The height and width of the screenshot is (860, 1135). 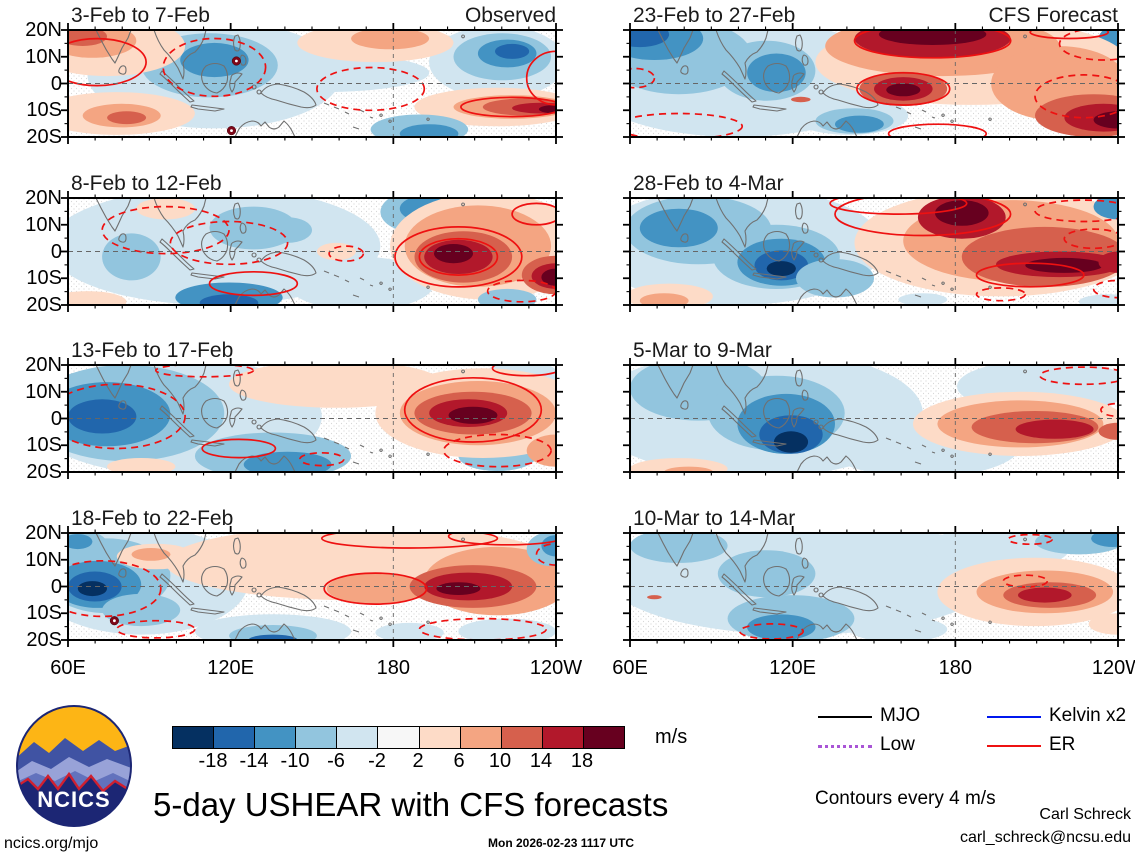 What do you see at coordinates (377, 761) in the screenshot?
I see `colorbar-tick-label: -2` at bounding box center [377, 761].